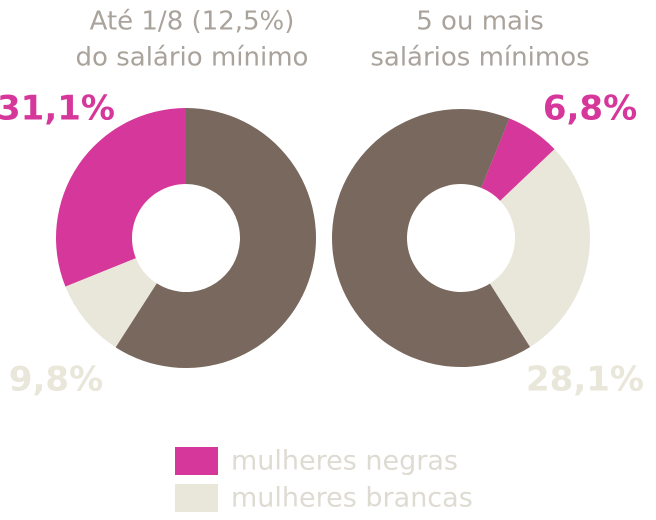 This screenshot has height=520, width=656. What do you see at coordinates (480, 22) in the screenshot?
I see `chart-title: 5 ou mais` at bounding box center [480, 22].